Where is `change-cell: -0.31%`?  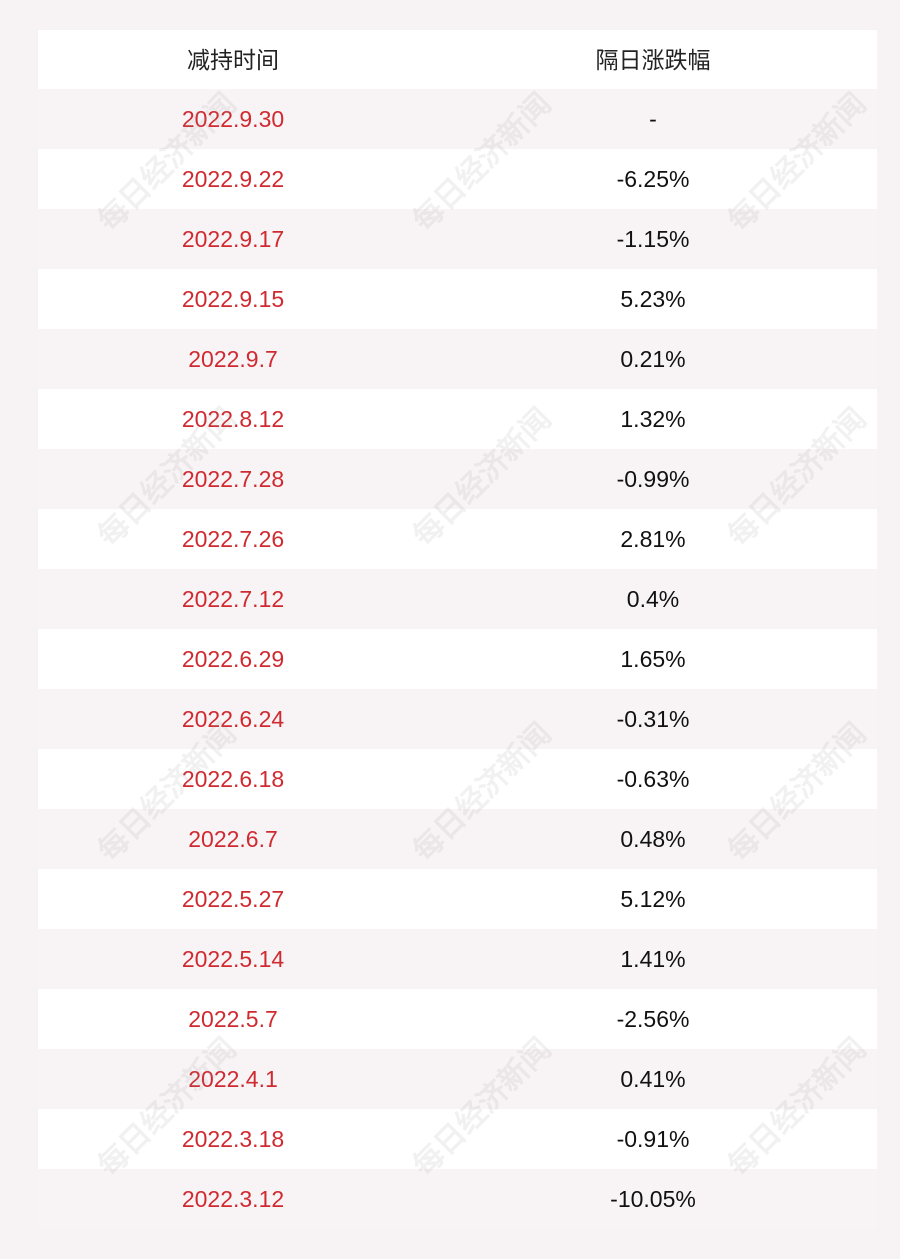 change-cell: -0.31% is located at coordinates (653, 719).